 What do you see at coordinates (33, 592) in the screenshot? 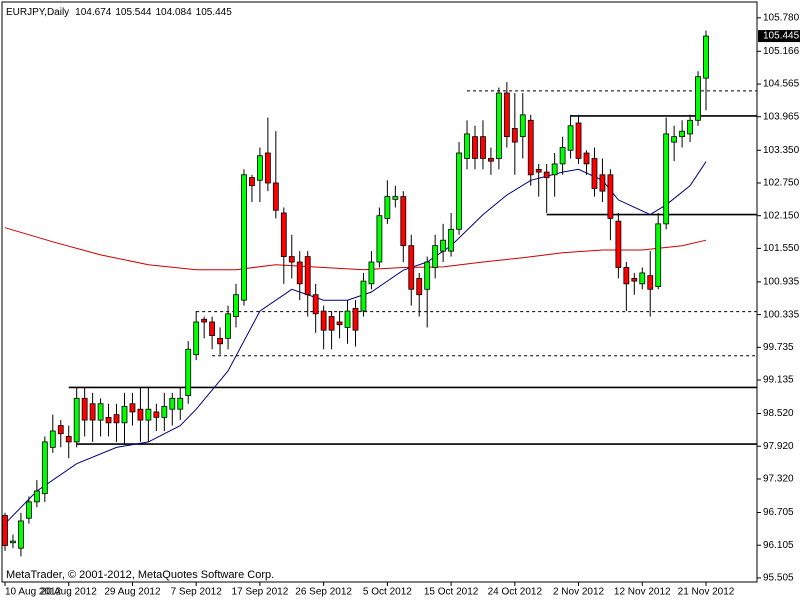
I see `x-tick-label: 10 Aug 2012` at bounding box center [33, 592].